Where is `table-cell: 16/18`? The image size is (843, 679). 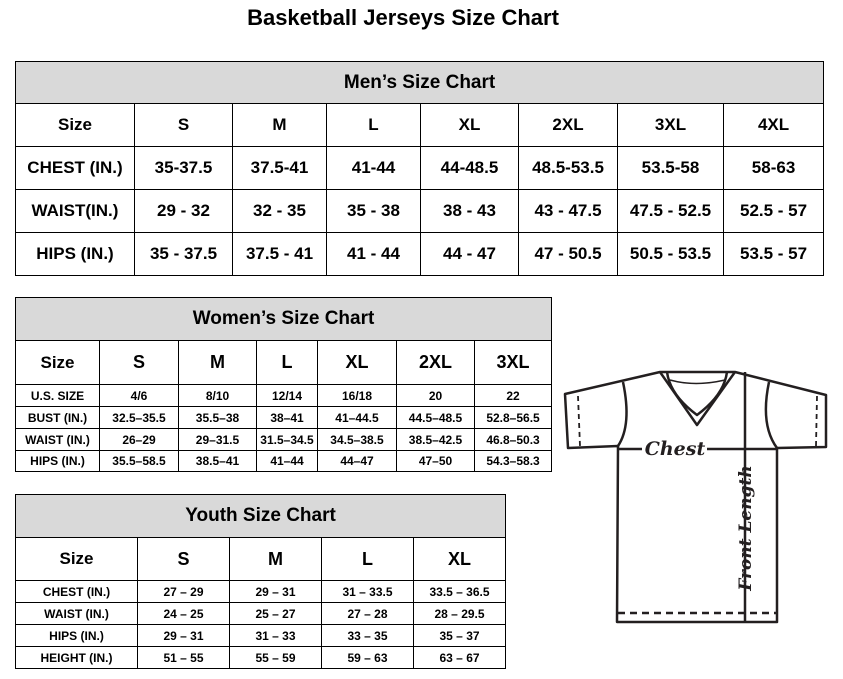
table-cell: 16/18 is located at coordinates (357, 395).